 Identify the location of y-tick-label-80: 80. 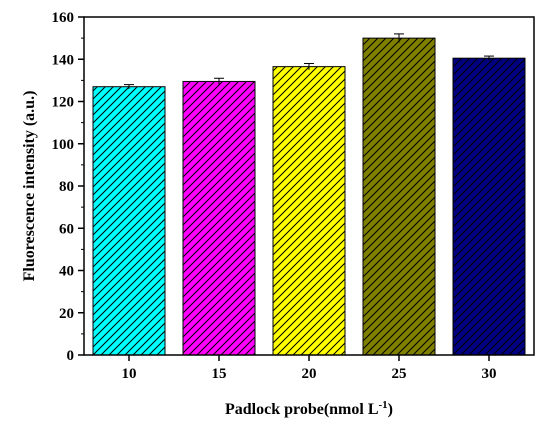
(66, 187).